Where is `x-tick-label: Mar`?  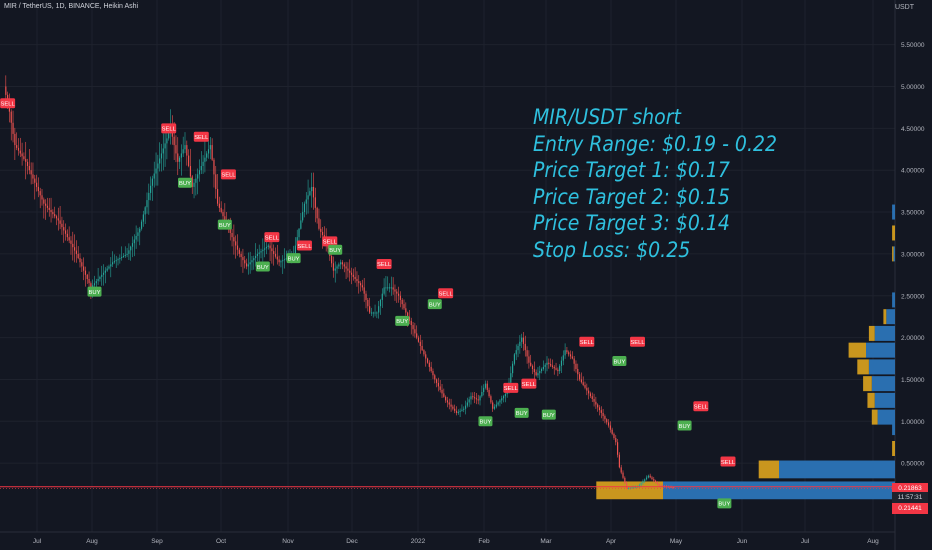
x-tick-label: Mar is located at coordinates (546, 541).